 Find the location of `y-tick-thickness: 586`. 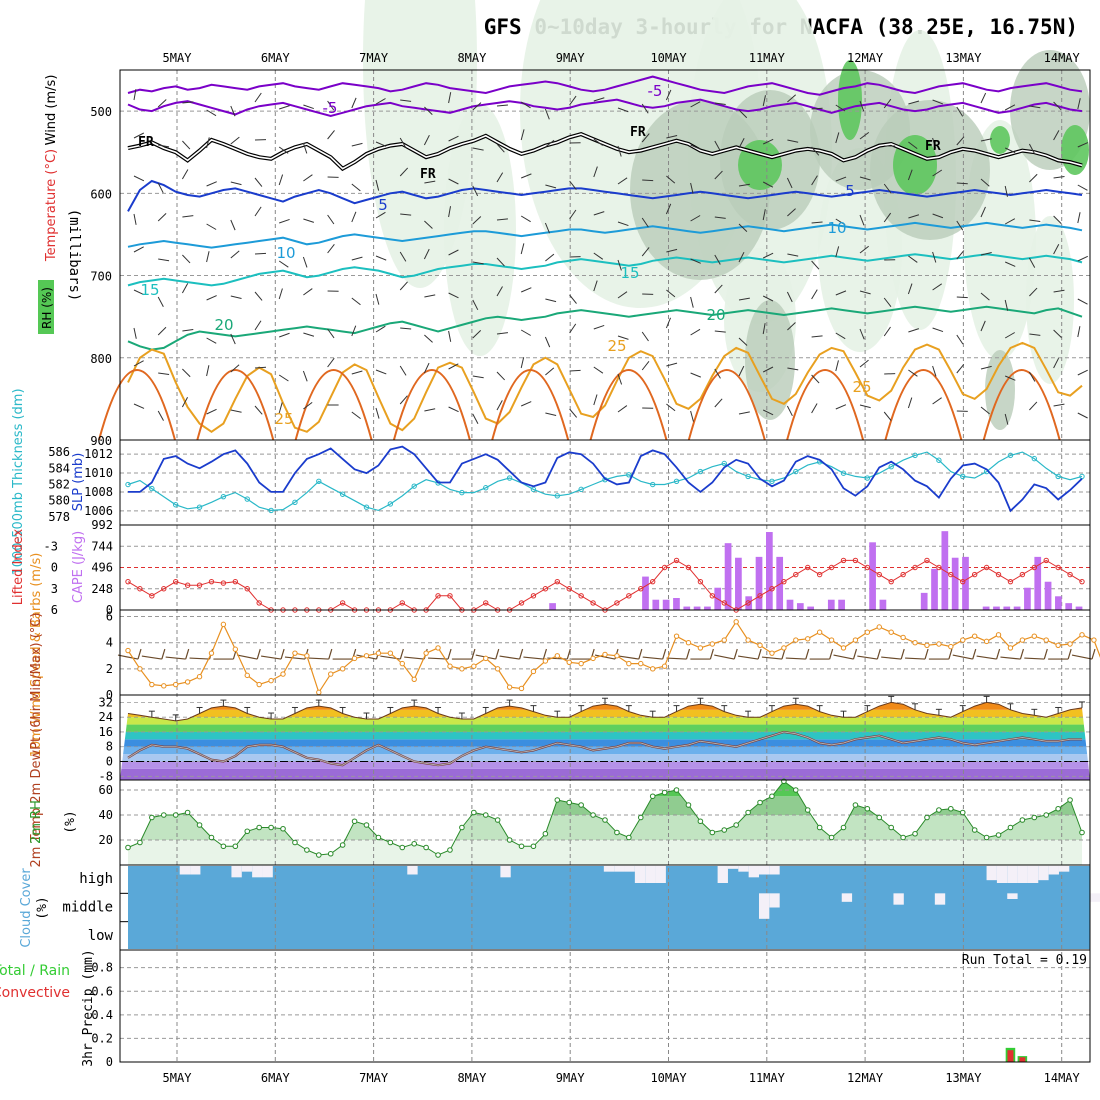

y-tick-thickness: 586 is located at coordinates (59, 452).